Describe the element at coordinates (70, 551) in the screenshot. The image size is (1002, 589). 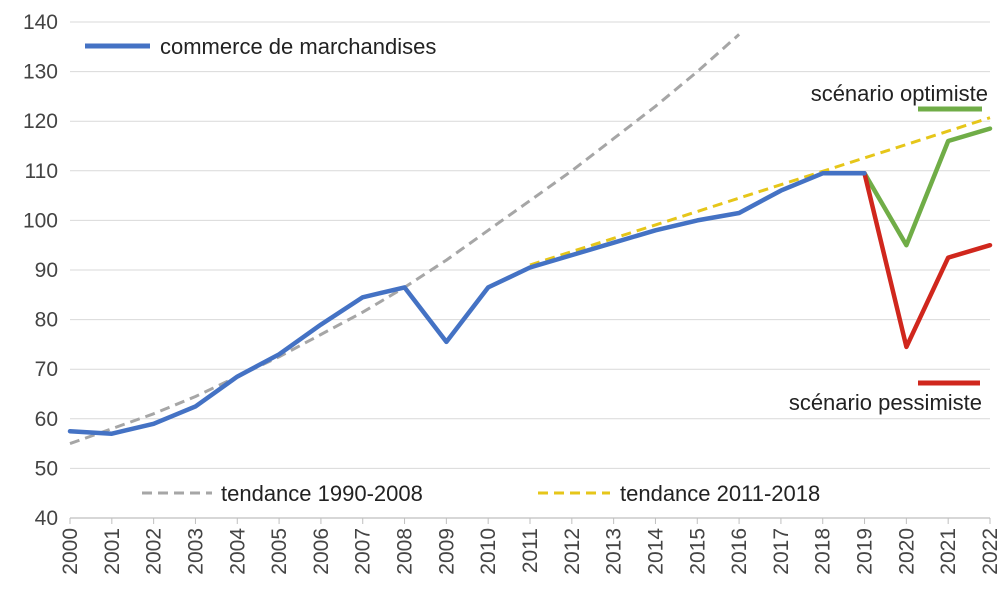
I see `x-tick-label-2000: 2000` at that location.